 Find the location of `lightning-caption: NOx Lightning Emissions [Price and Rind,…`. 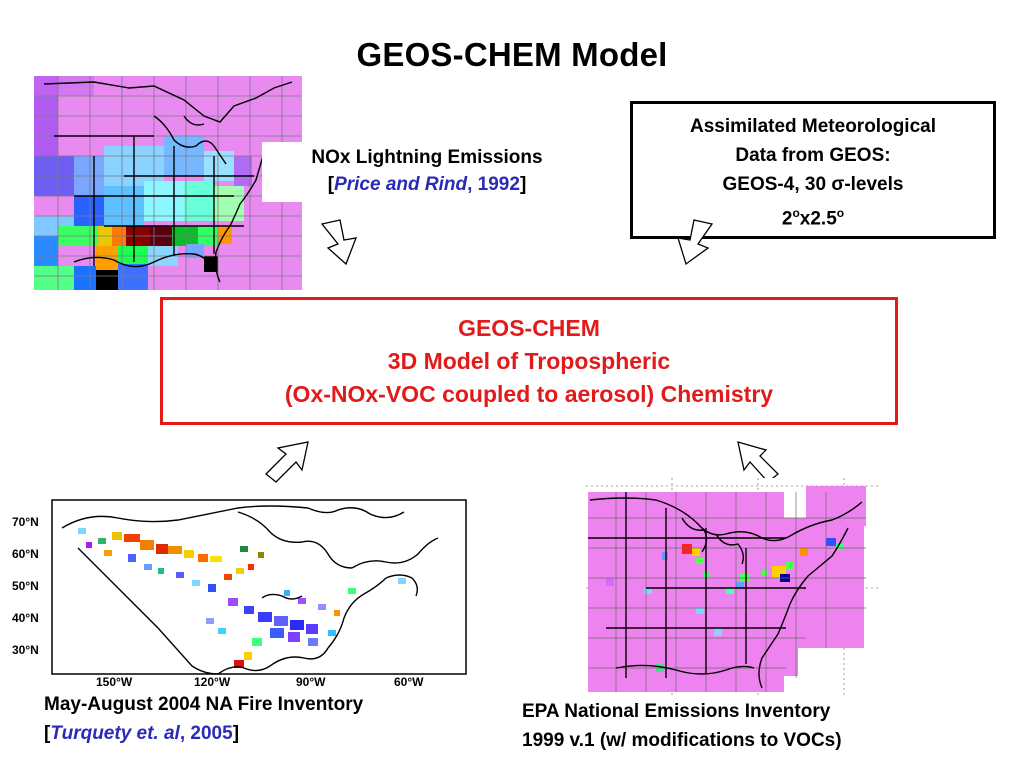

lightning-caption: NOx Lightning Emissions [Price and Rind,… is located at coordinates (427, 172).